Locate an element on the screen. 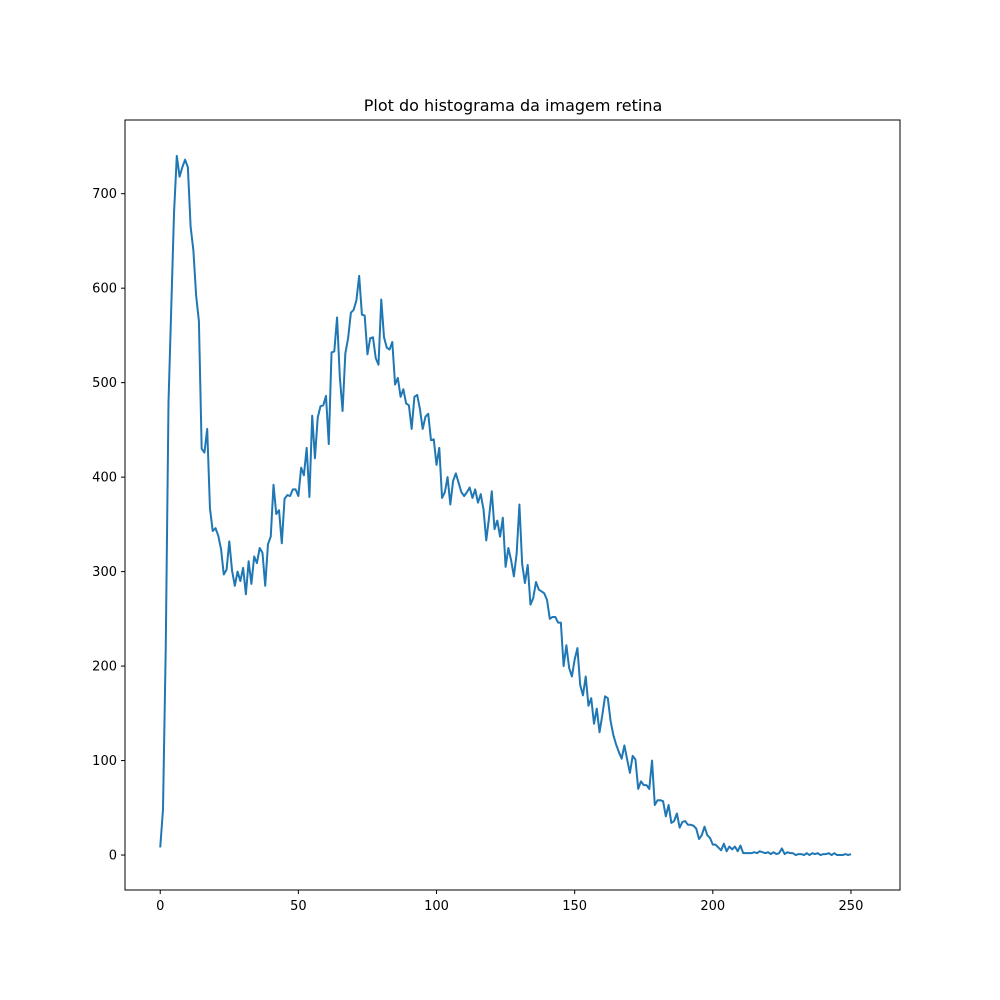 The height and width of the screenshot is (1000, 1000). y-tick-label: 0 is located at coordinates (113, 856).